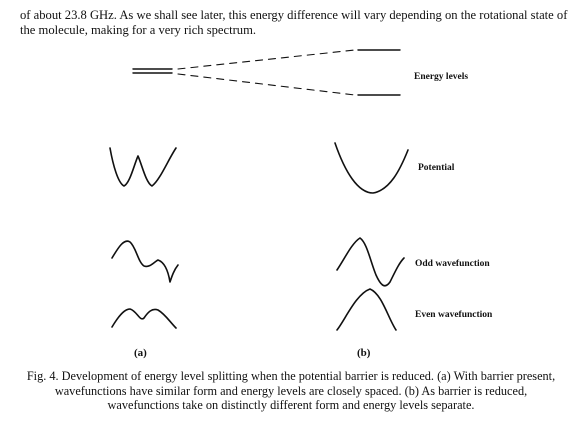  I want to click on label-energy-levels: Energy levels, so click(441, 77).